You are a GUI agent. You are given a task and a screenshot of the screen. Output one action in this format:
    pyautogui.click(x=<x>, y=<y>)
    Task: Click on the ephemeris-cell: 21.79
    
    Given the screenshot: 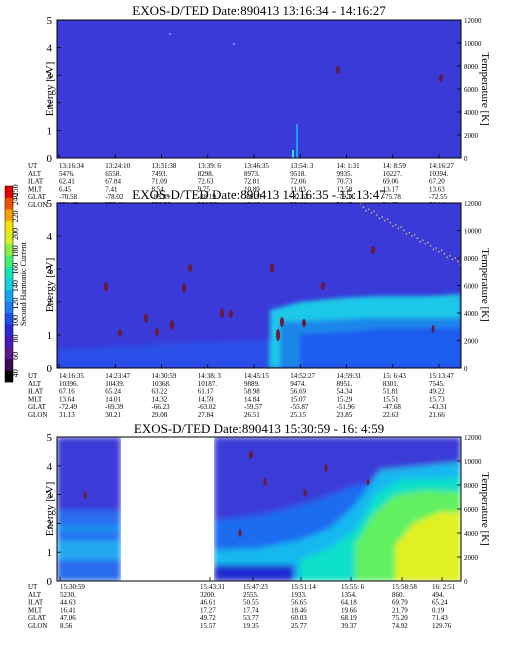 What is the action you would take?
    pyautogui.click(x=400, y=610)
    